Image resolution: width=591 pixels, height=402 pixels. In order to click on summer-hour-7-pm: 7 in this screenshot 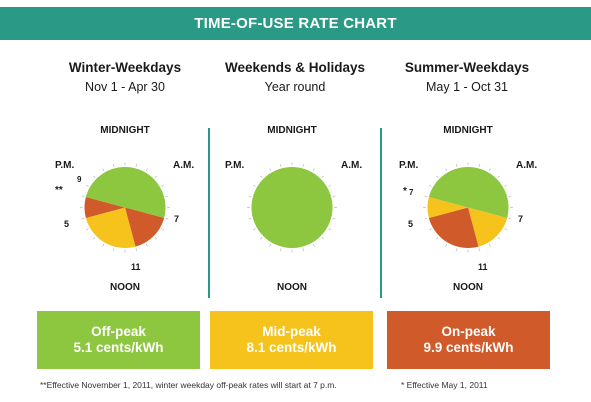, I will do `click(411, 192)`.